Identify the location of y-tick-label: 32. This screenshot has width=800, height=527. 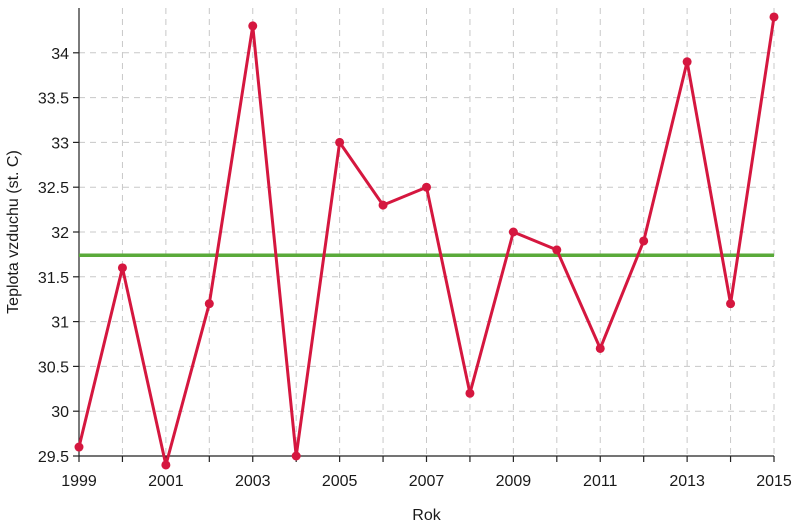
(60, 233).